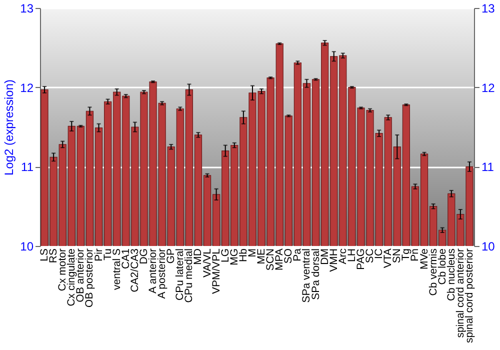 This screenshot has width=500, height=350. What do you see at coordinates (489, 9) in the screenshot?
I see `y2-tick-label: 13` at bounding box center [489, 9].